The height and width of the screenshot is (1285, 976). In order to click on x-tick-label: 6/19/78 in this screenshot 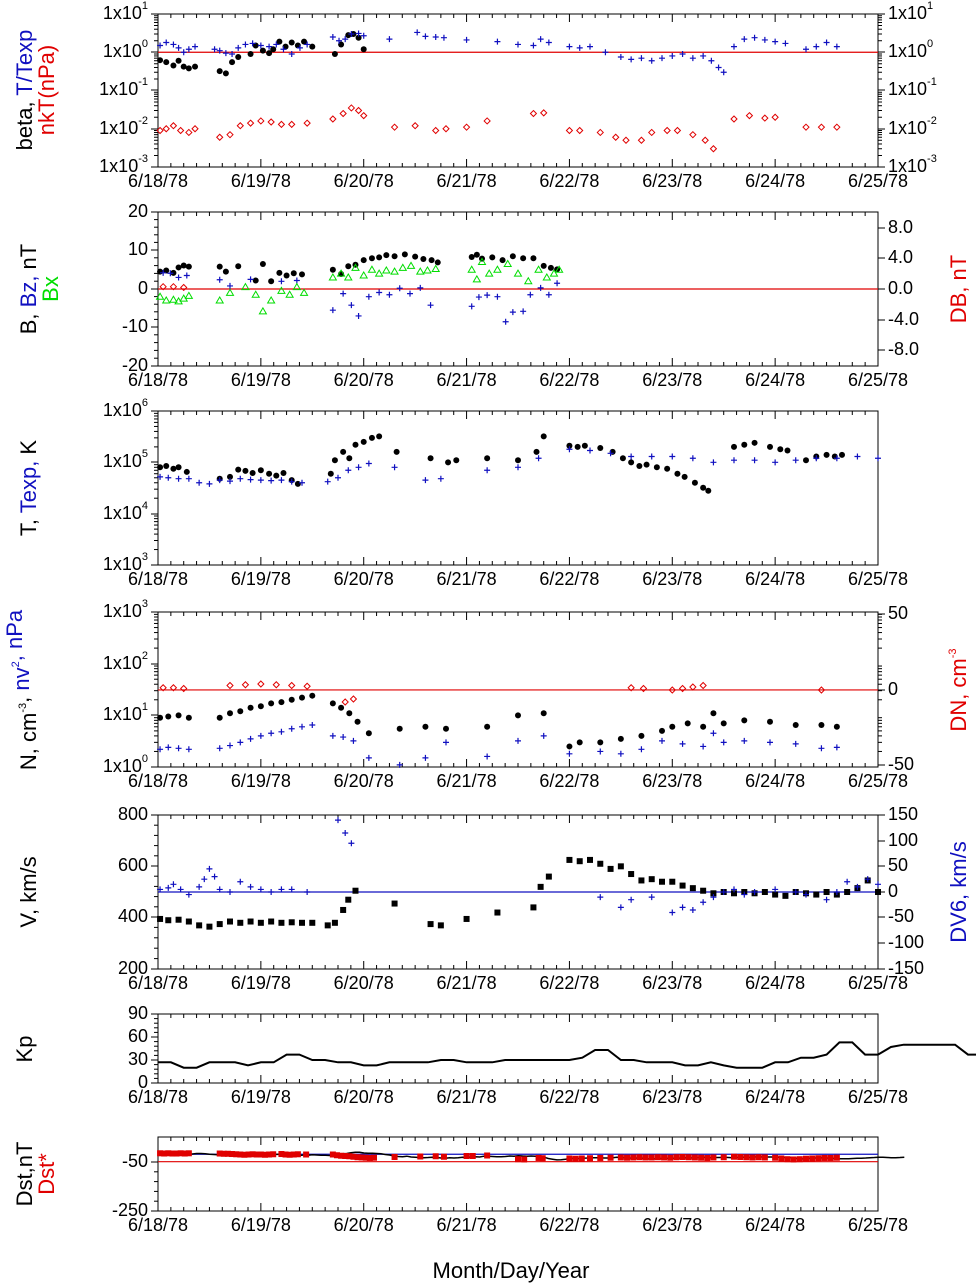, I will do `click(261, 781)`.